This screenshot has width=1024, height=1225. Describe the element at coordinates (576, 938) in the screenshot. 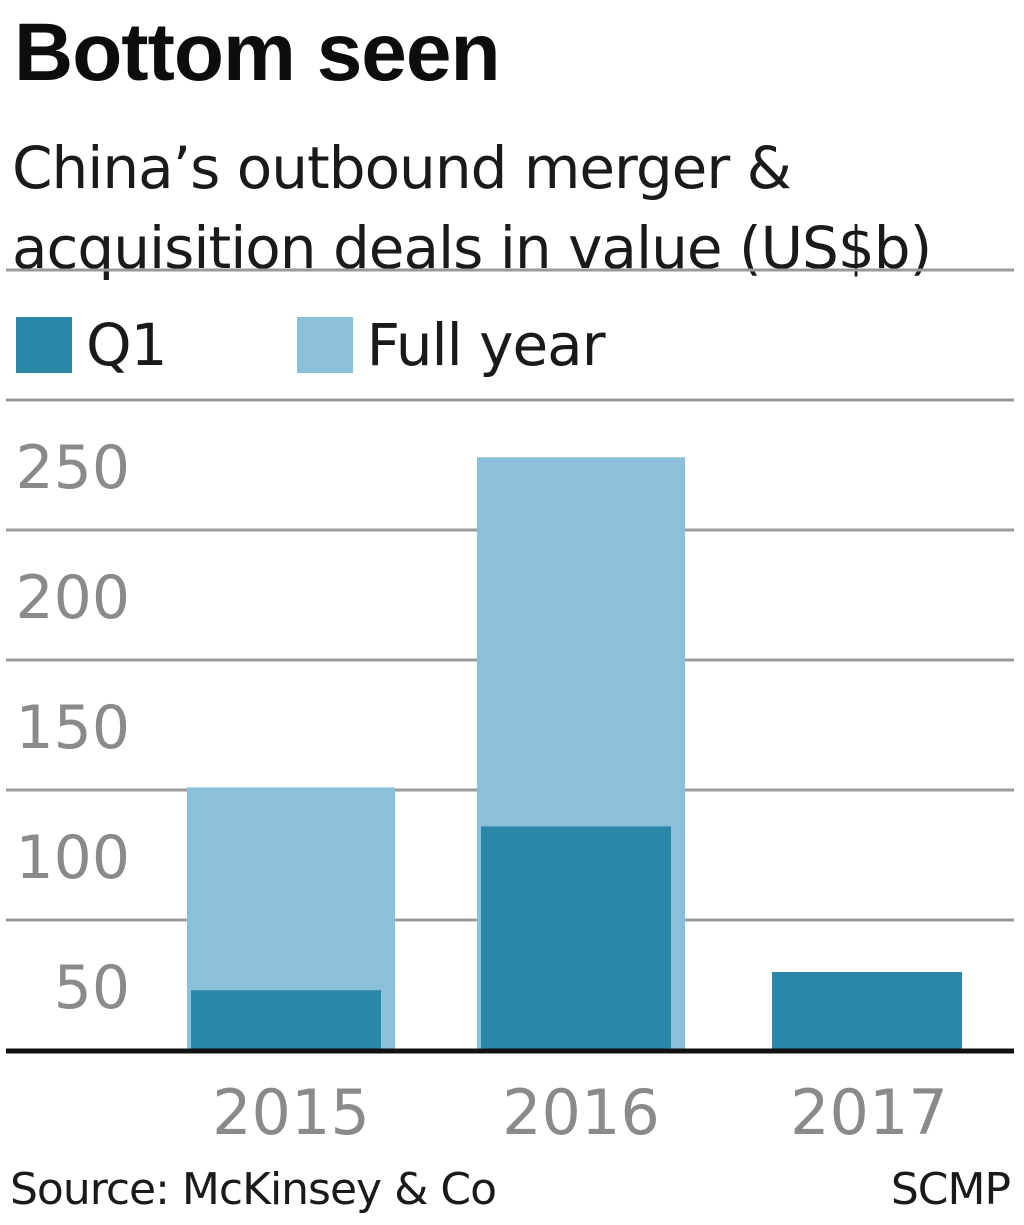

I see `bar-q1-2016` at that location.